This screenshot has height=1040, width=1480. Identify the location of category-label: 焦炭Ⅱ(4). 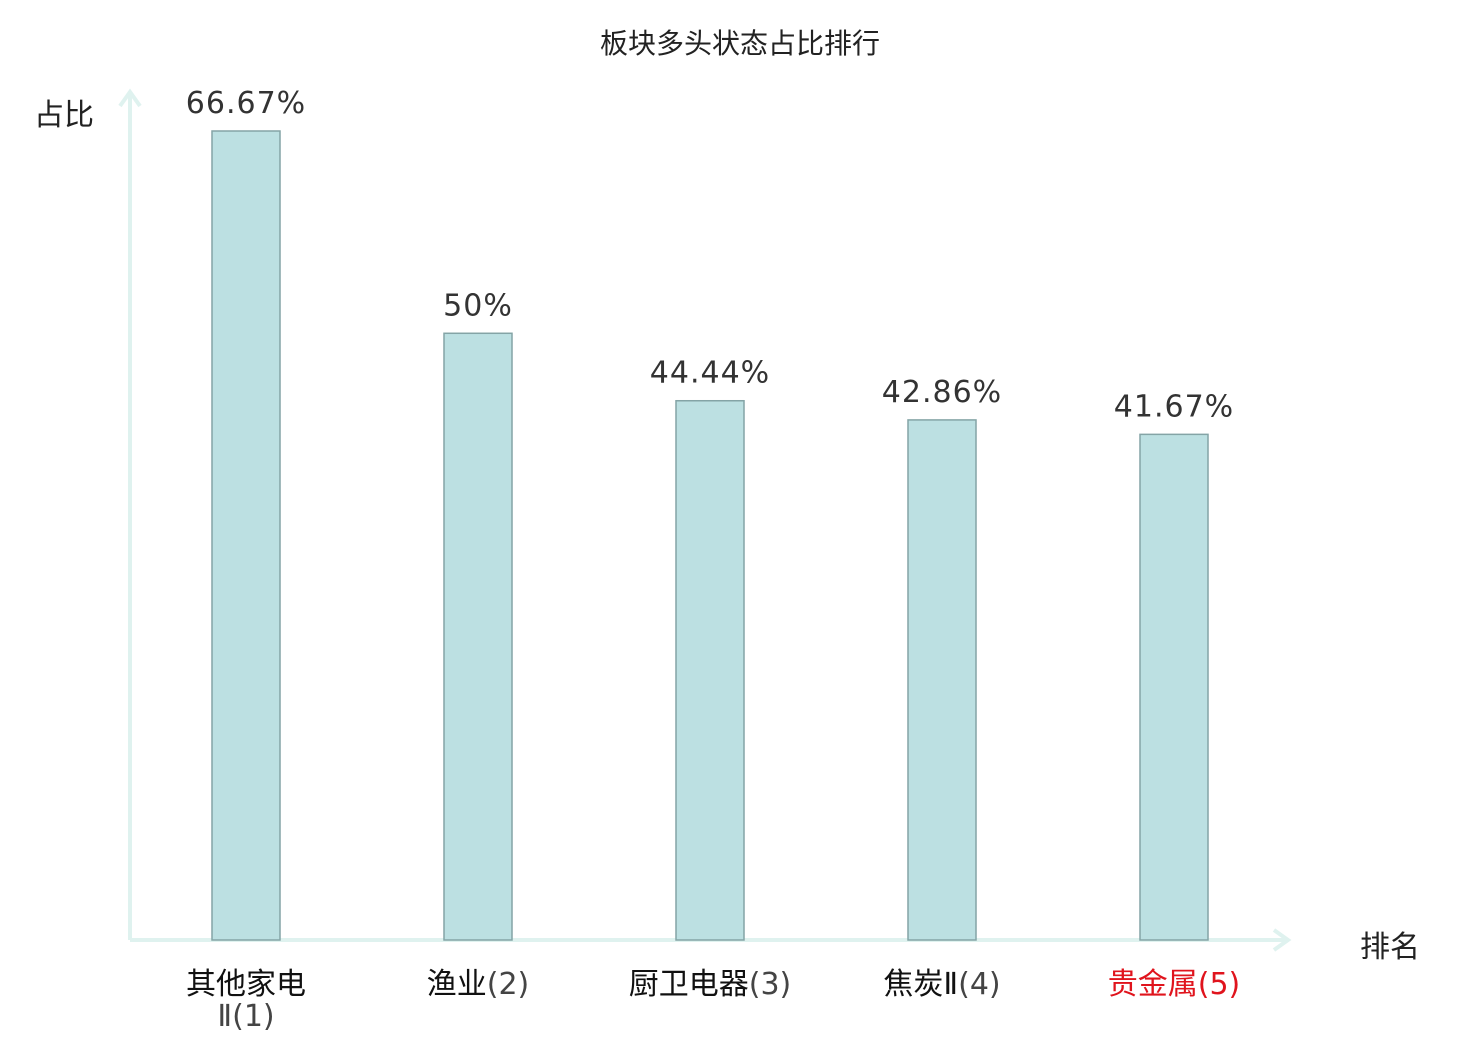
(941, 984).